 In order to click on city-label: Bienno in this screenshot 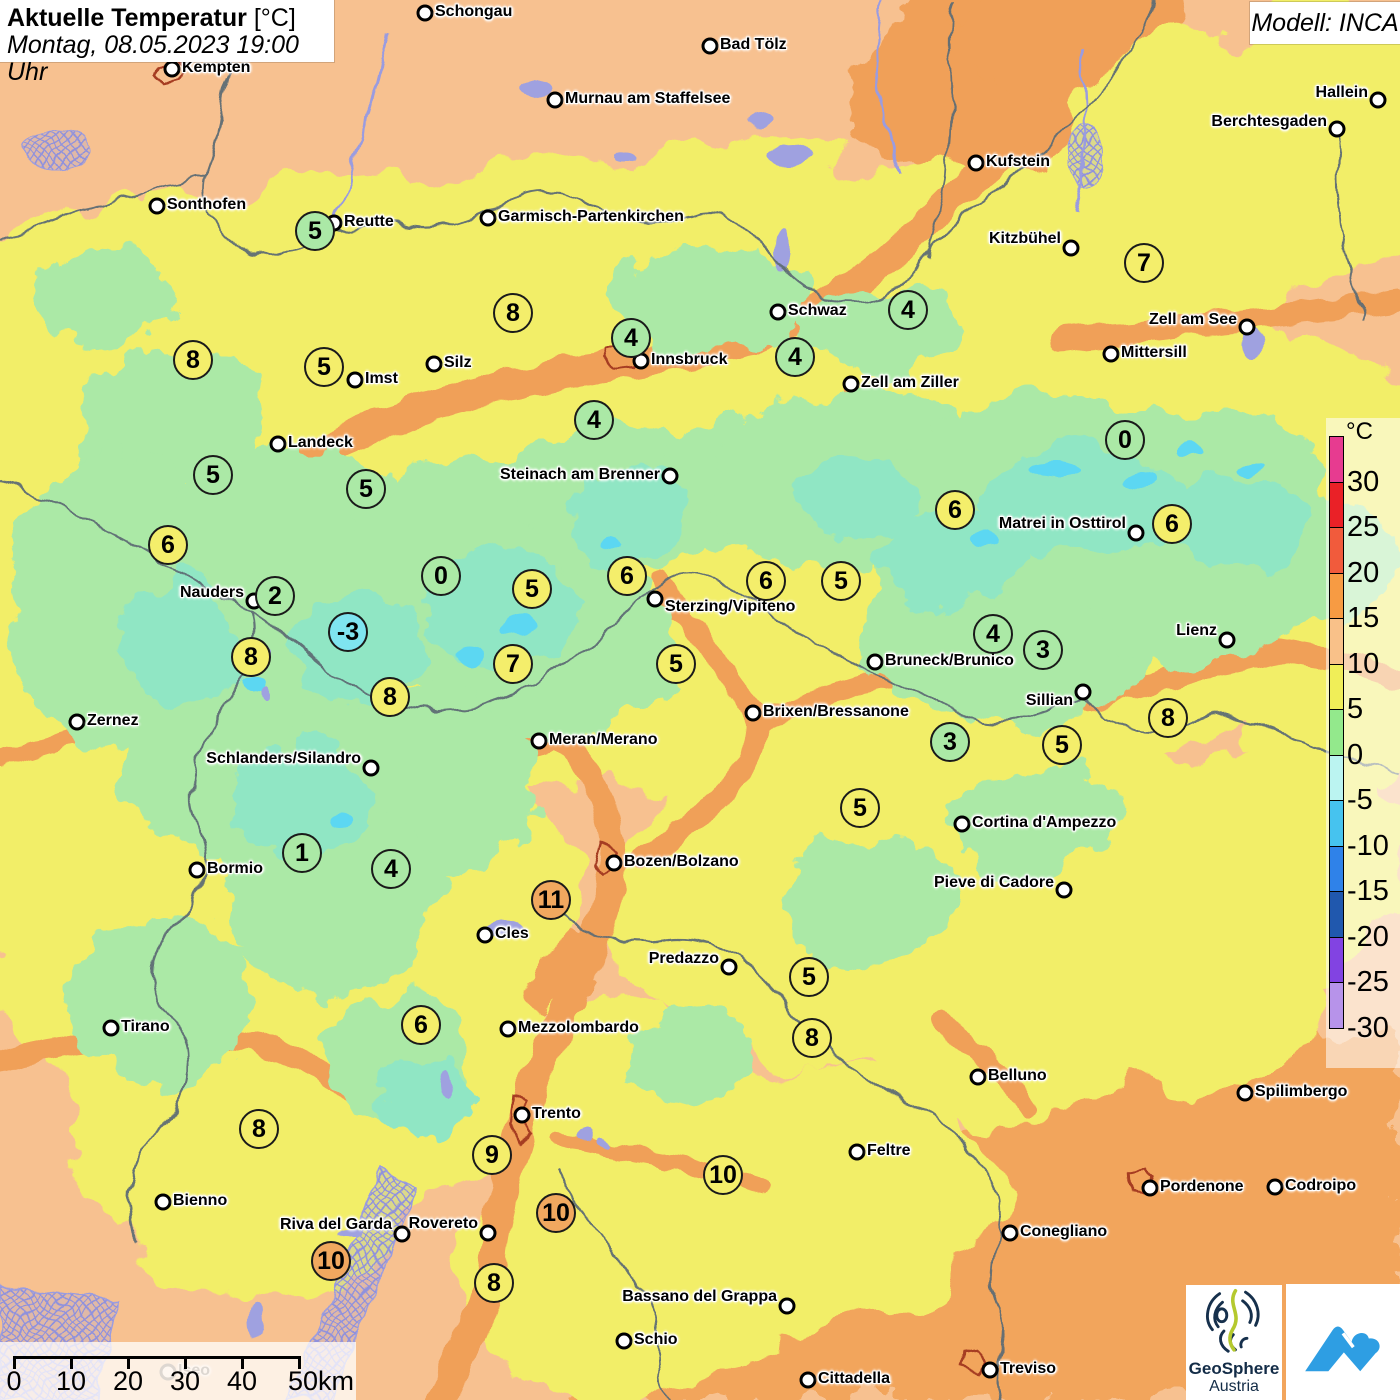, I will do `click(200, 1200)`.